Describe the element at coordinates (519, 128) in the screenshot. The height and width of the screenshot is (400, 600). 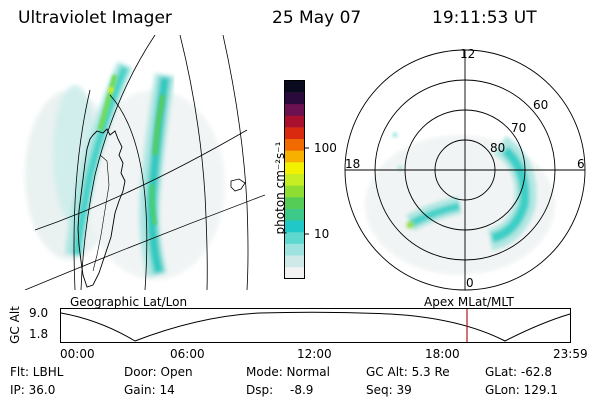
I see `lat-label-70: 70` at that location.